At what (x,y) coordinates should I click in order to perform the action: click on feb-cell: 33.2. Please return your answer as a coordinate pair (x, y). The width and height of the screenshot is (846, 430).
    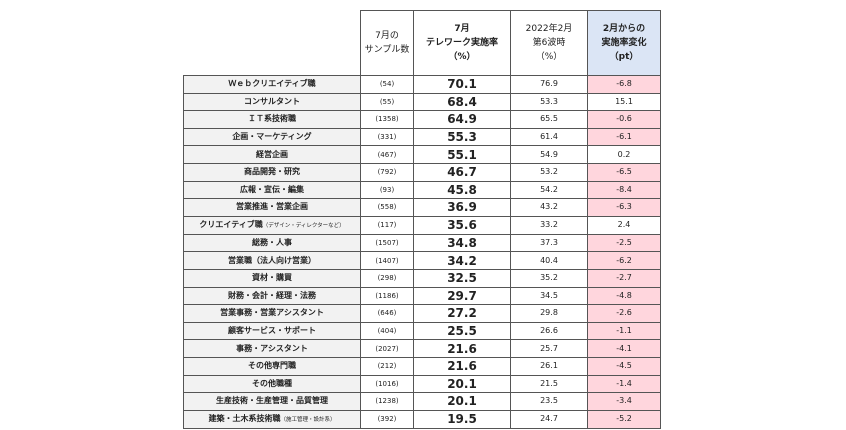
    Looking at the image, I should click on (549, 225).